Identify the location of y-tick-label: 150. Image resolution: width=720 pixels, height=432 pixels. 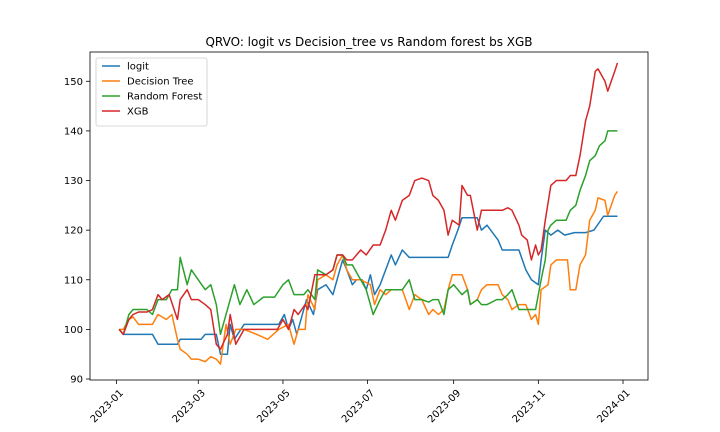
(73, 82).